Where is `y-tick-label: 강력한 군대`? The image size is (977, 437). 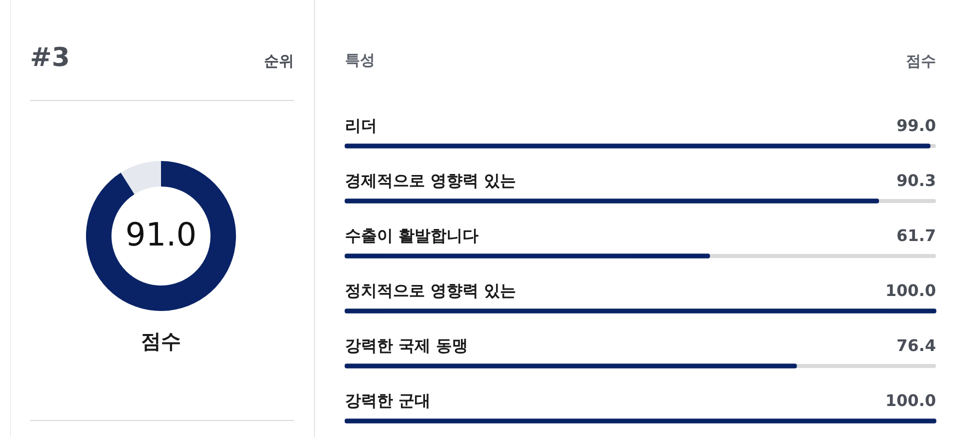
y-tick-label: 강력한 군대 is located at coordinates (388, 400).